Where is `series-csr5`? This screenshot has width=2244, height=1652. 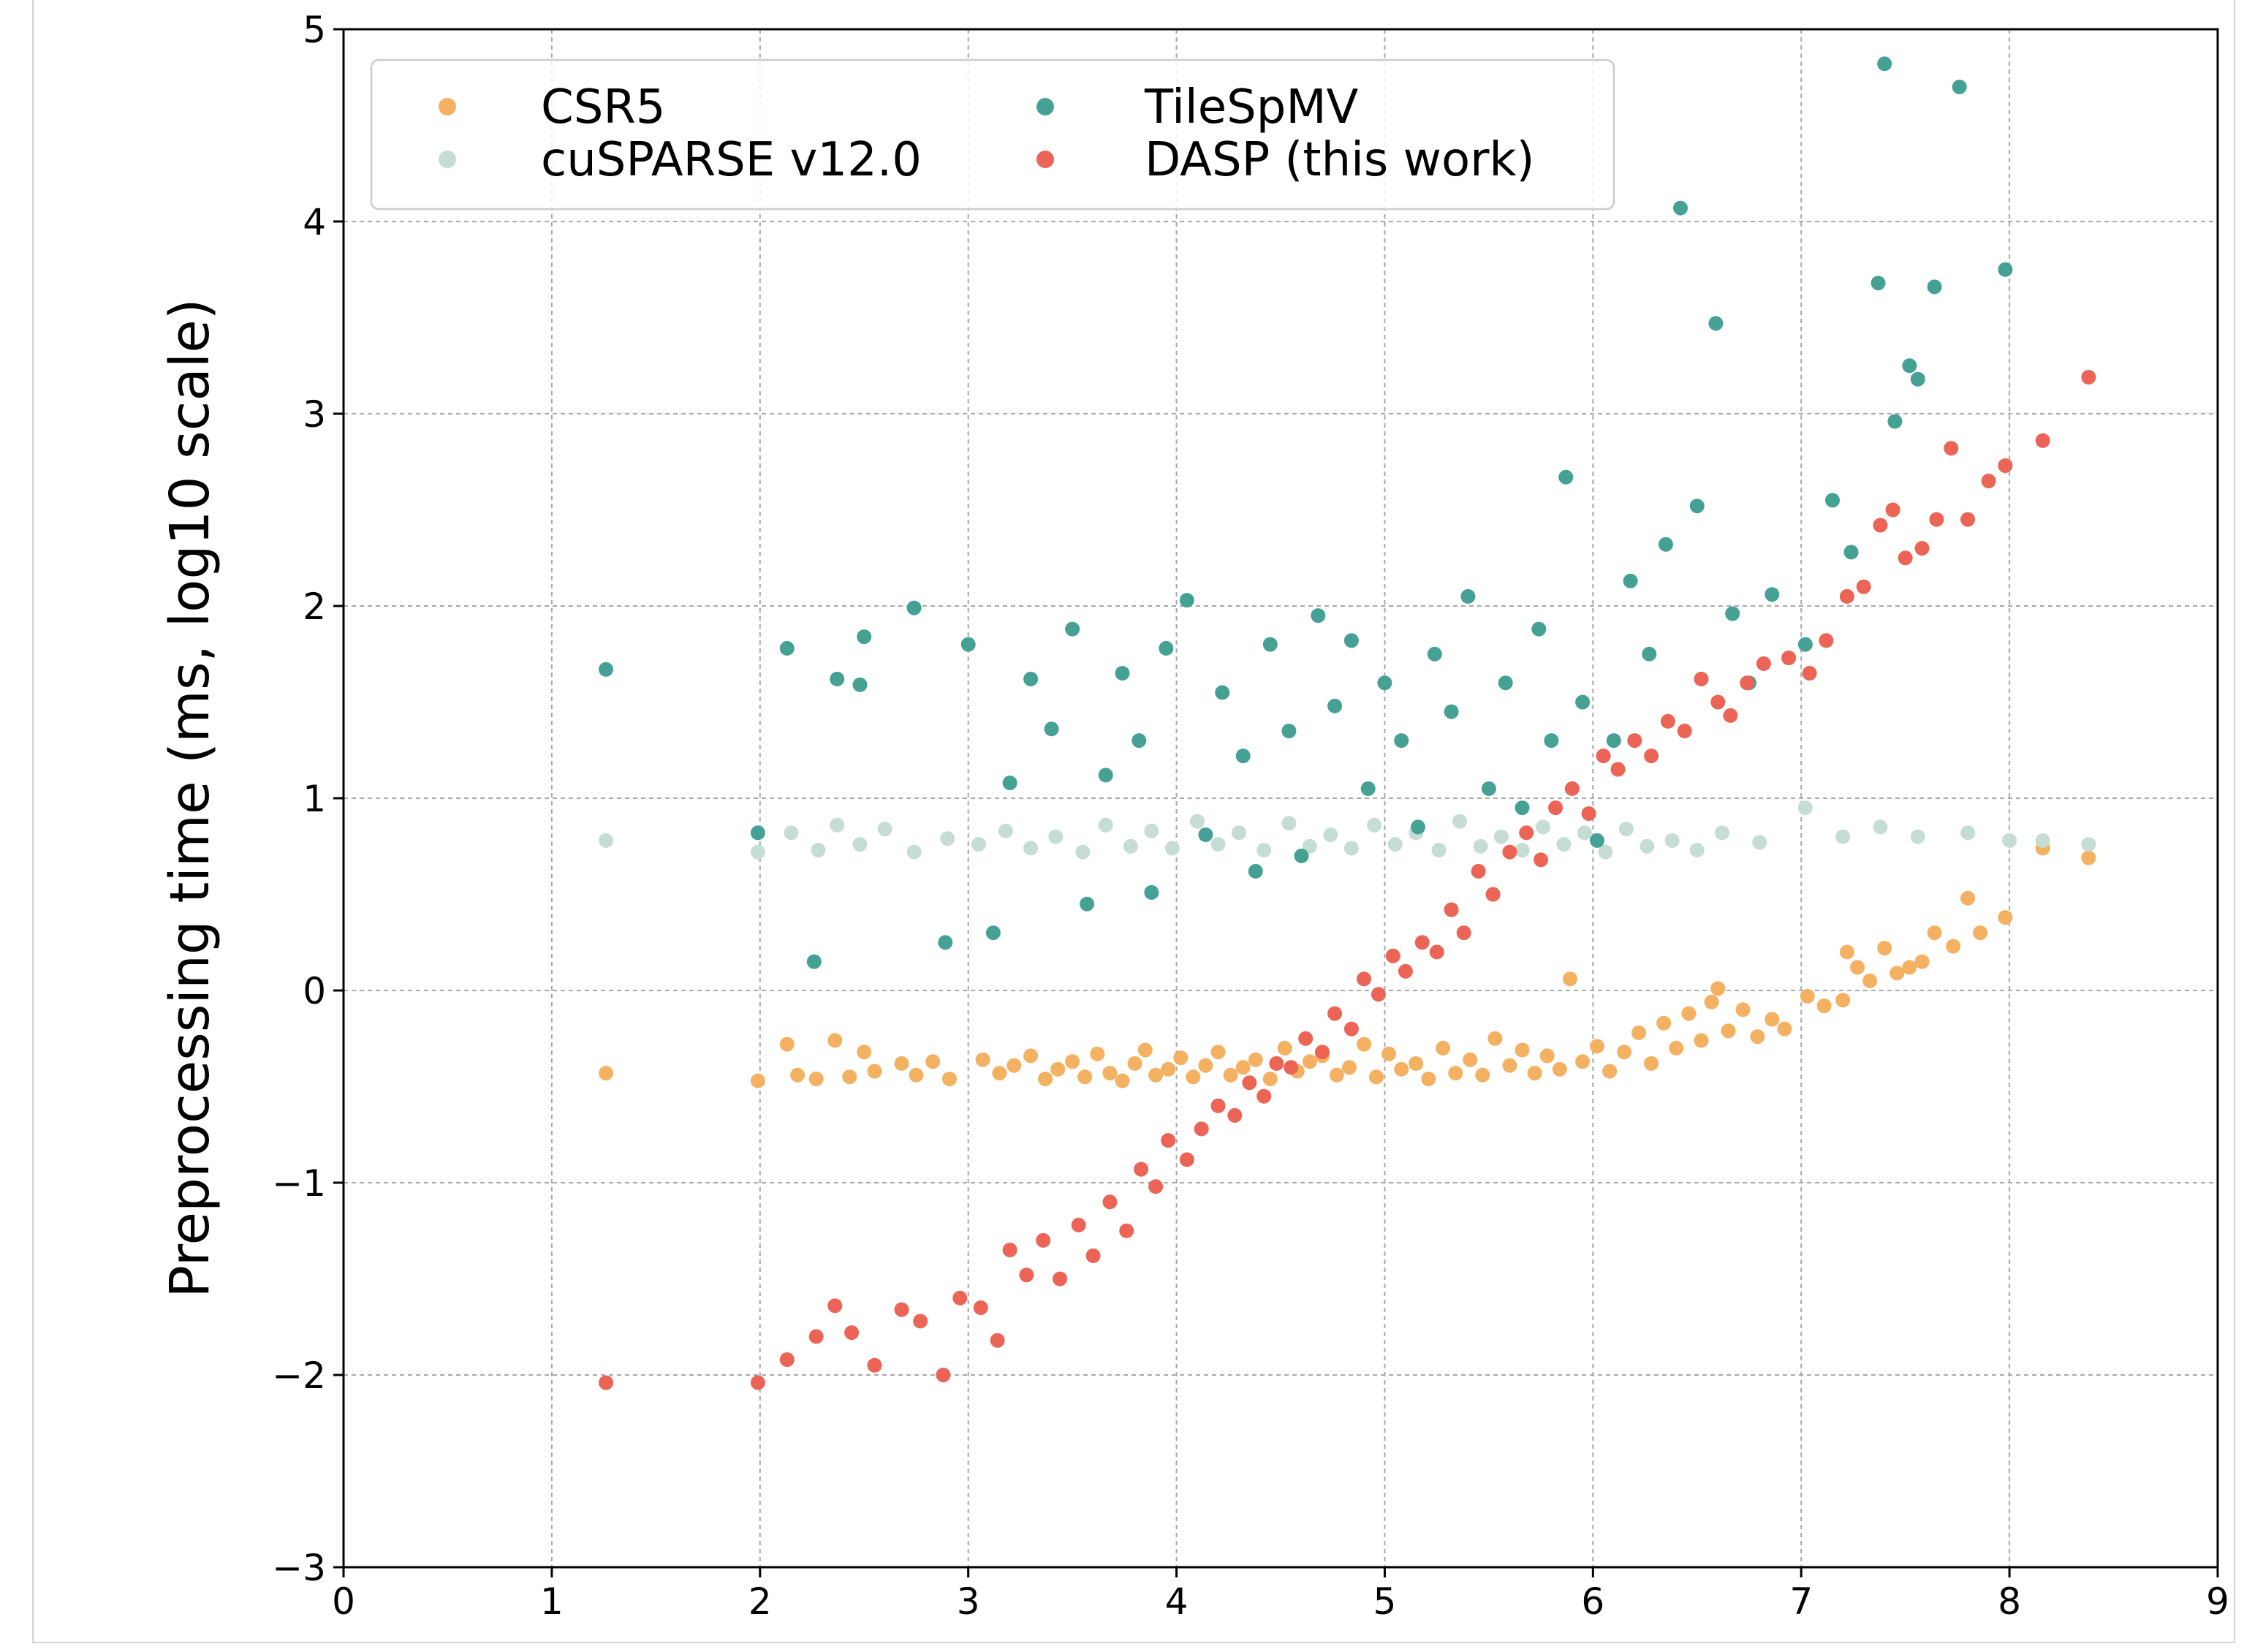 series-csr5 is located at coordinates (1347, 965).